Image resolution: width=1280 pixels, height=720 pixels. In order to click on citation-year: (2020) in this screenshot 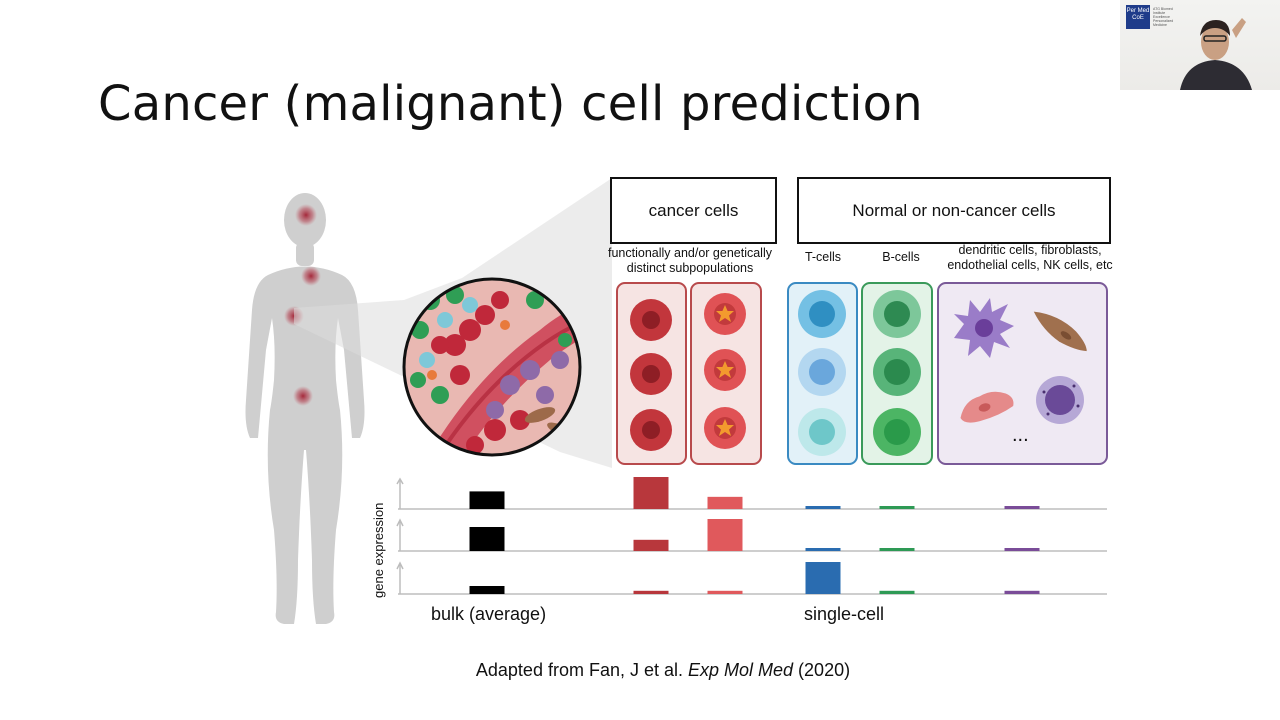, I will do `click(822, 670)`.